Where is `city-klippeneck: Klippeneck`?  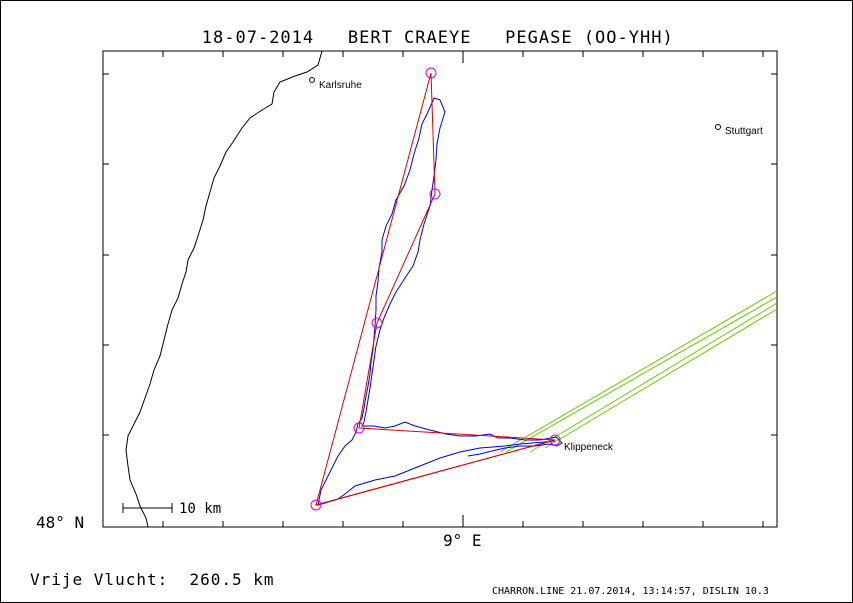 city-klippeneck: Klippeneck is located at coordinates (589, 447).